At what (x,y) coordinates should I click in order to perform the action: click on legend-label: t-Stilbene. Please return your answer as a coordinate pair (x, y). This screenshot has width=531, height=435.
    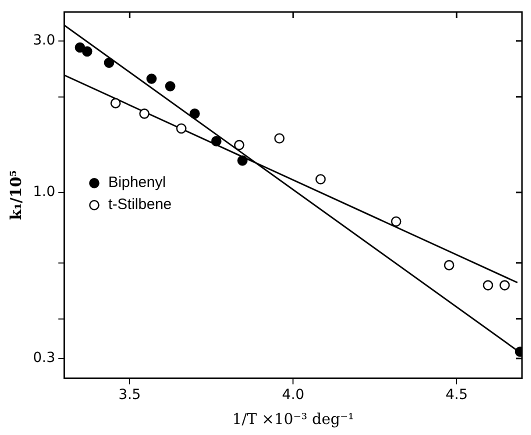
    Looking at the image, I should click on (140, 205).